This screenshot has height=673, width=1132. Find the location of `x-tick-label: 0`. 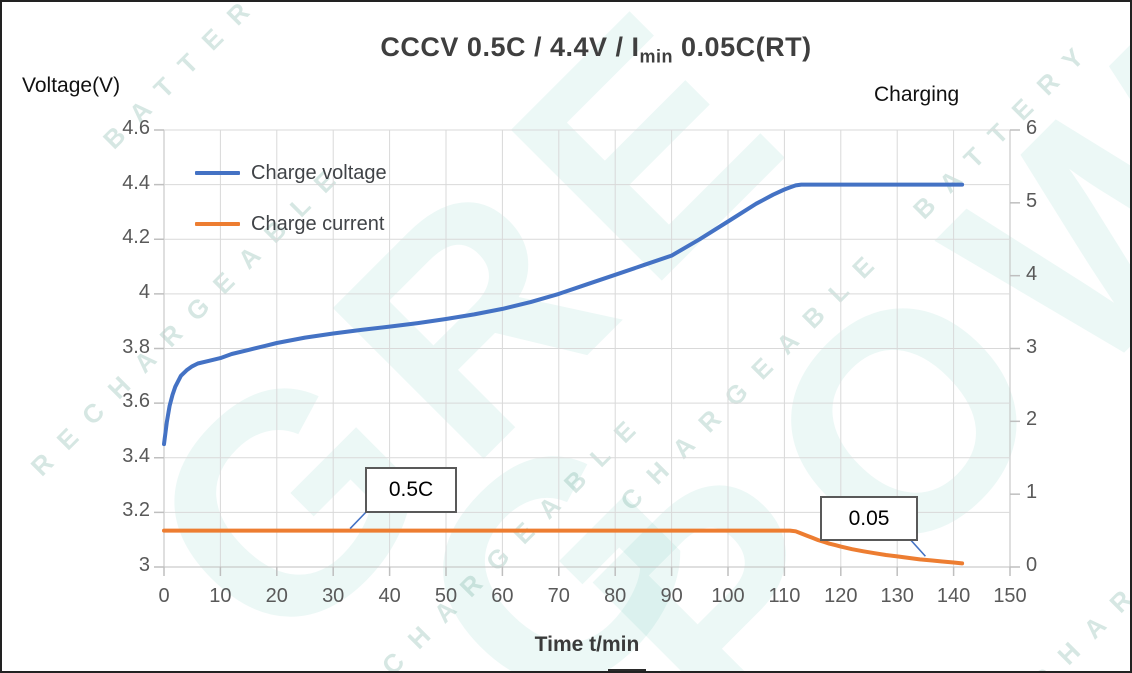

x-tick-label: 0 is located at coordinates (164, 596).